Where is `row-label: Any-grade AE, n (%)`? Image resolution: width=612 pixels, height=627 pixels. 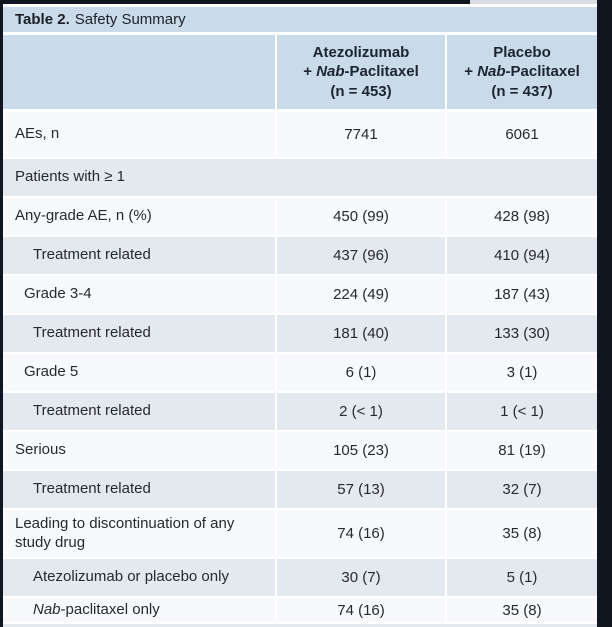
row-label: Any-grade AE, n (%) is located at coordinates (139, 216).